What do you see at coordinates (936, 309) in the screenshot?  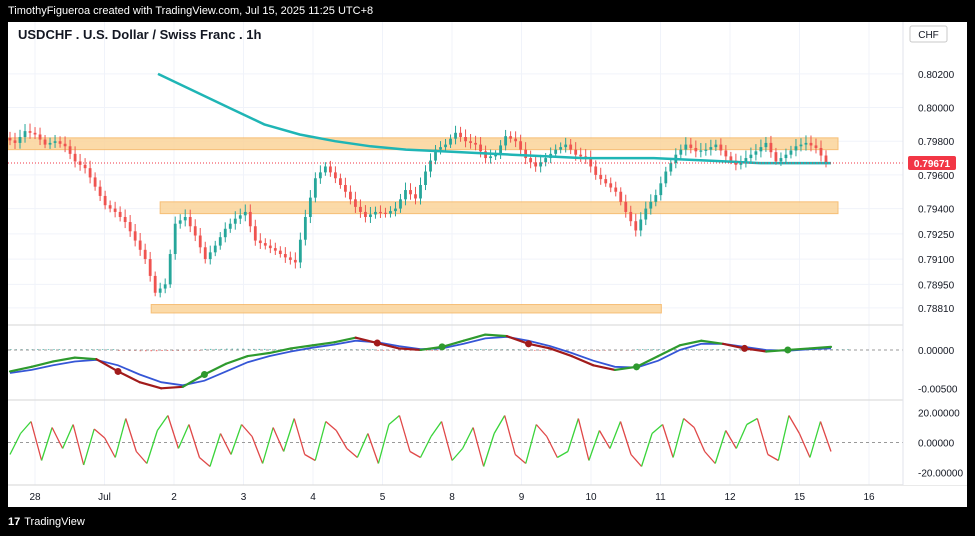 I see `price-tick-label: 0.78810` at bounding box center [936, 309].